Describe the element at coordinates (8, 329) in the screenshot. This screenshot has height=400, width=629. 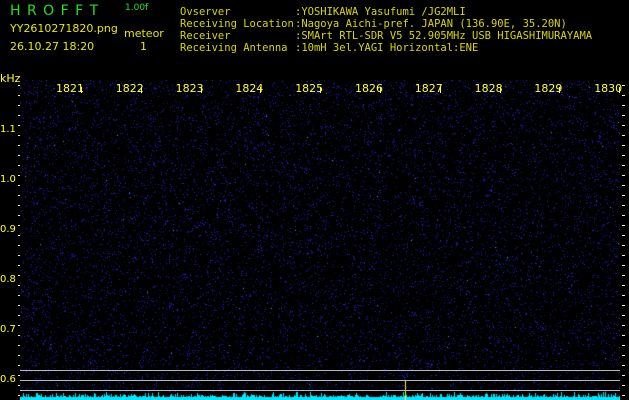
I see `y-tick-label: 0.7` at that location.